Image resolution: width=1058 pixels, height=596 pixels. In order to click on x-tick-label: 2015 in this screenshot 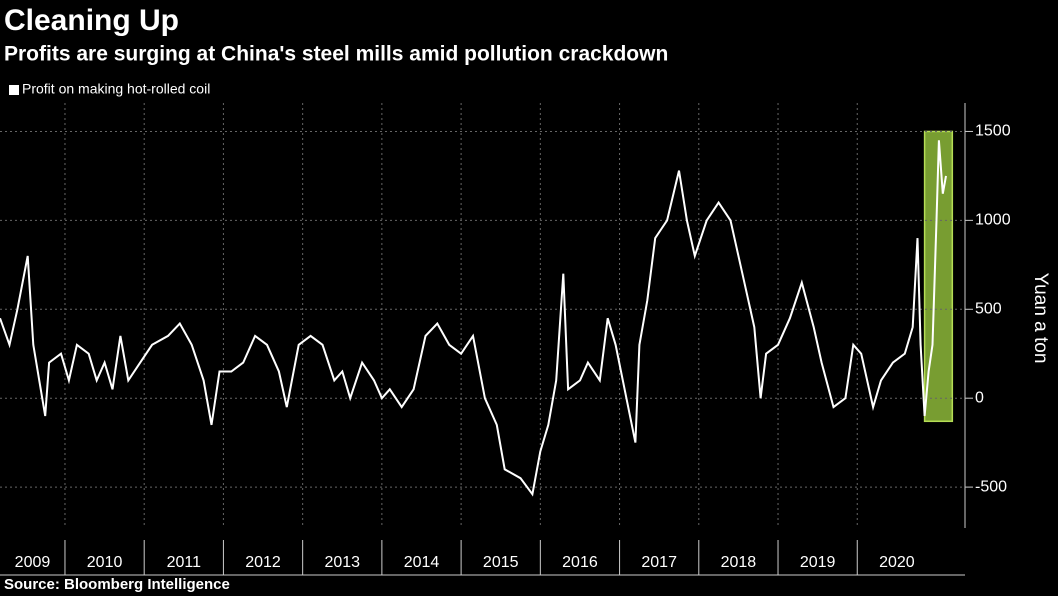, I will do `click(501, 562)`.